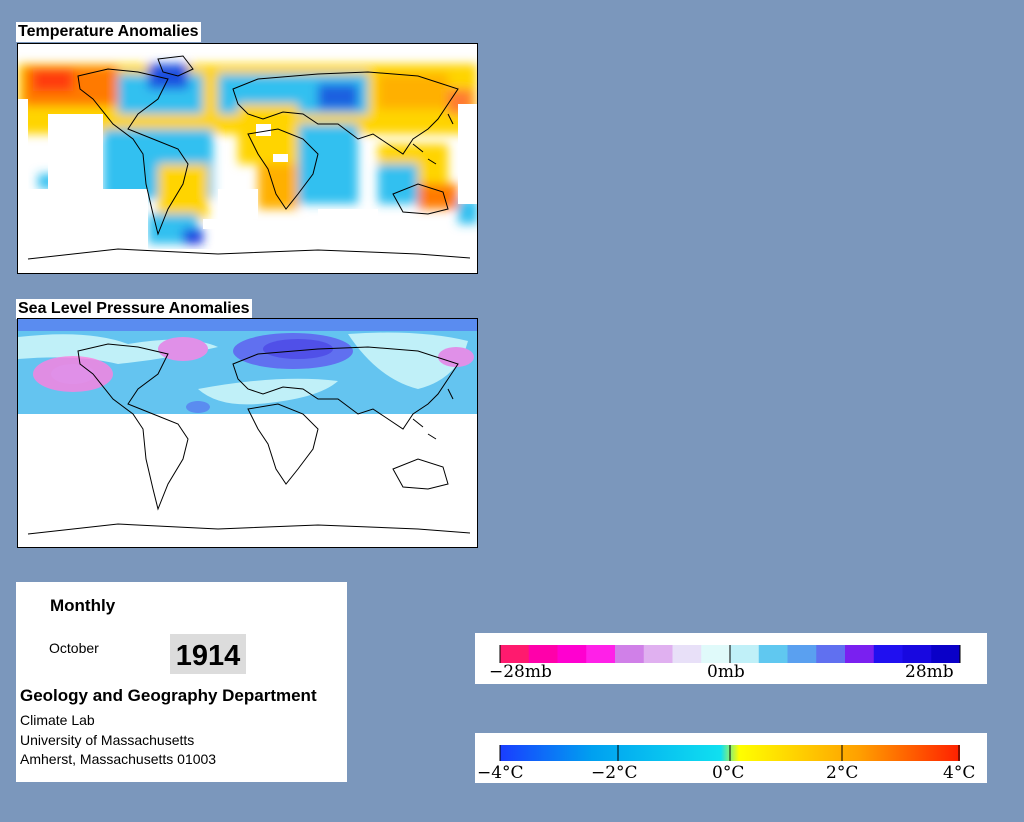  I want to click on pressure-label-max: 28mb, so click(929, 672).